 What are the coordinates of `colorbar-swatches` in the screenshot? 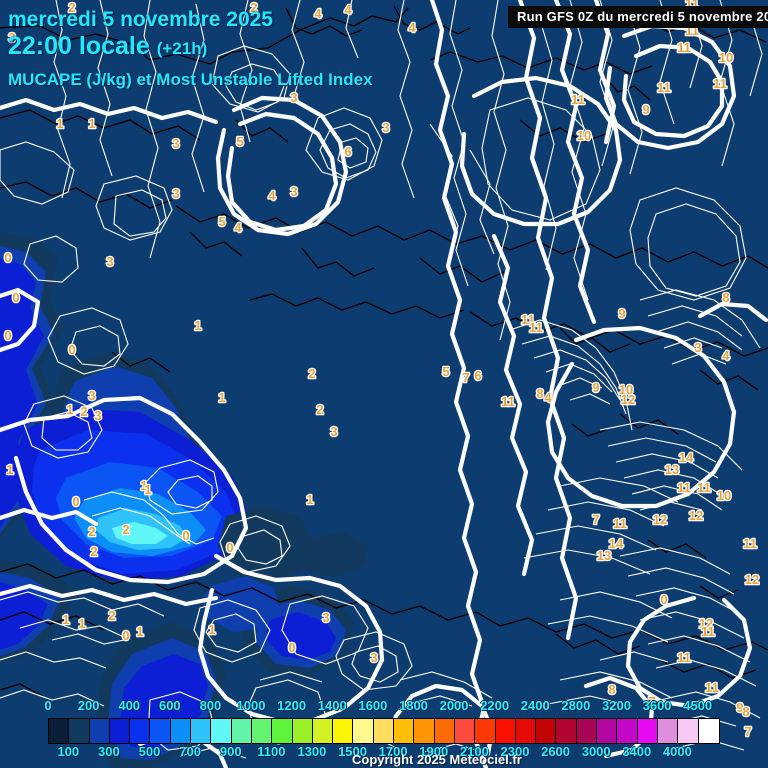 It's located at (384, 731).